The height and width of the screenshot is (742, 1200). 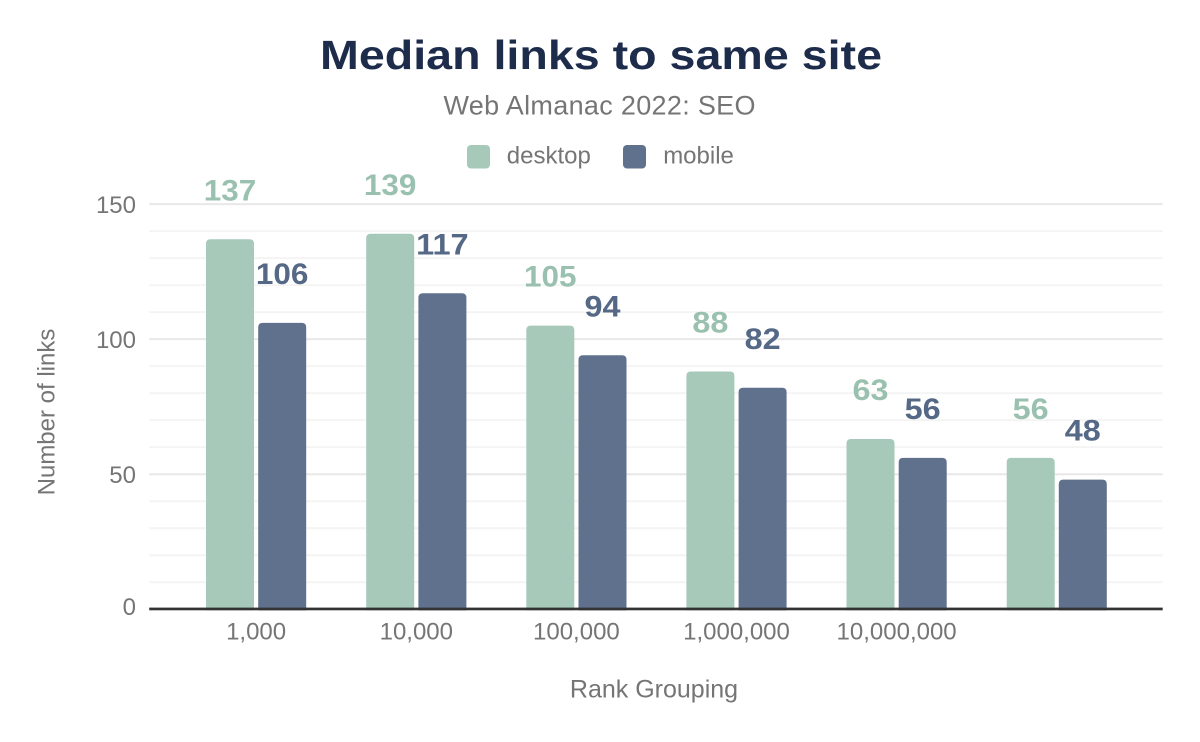 What do you see at coordinates (698, 155) in the screenshot?
I see `svg-text: mobile` at bounding box center [698, 155].